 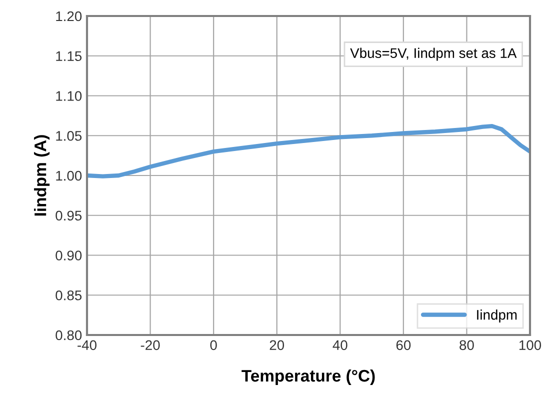 I want to click on x-tick-label: 20, so click(x=277, y=345).